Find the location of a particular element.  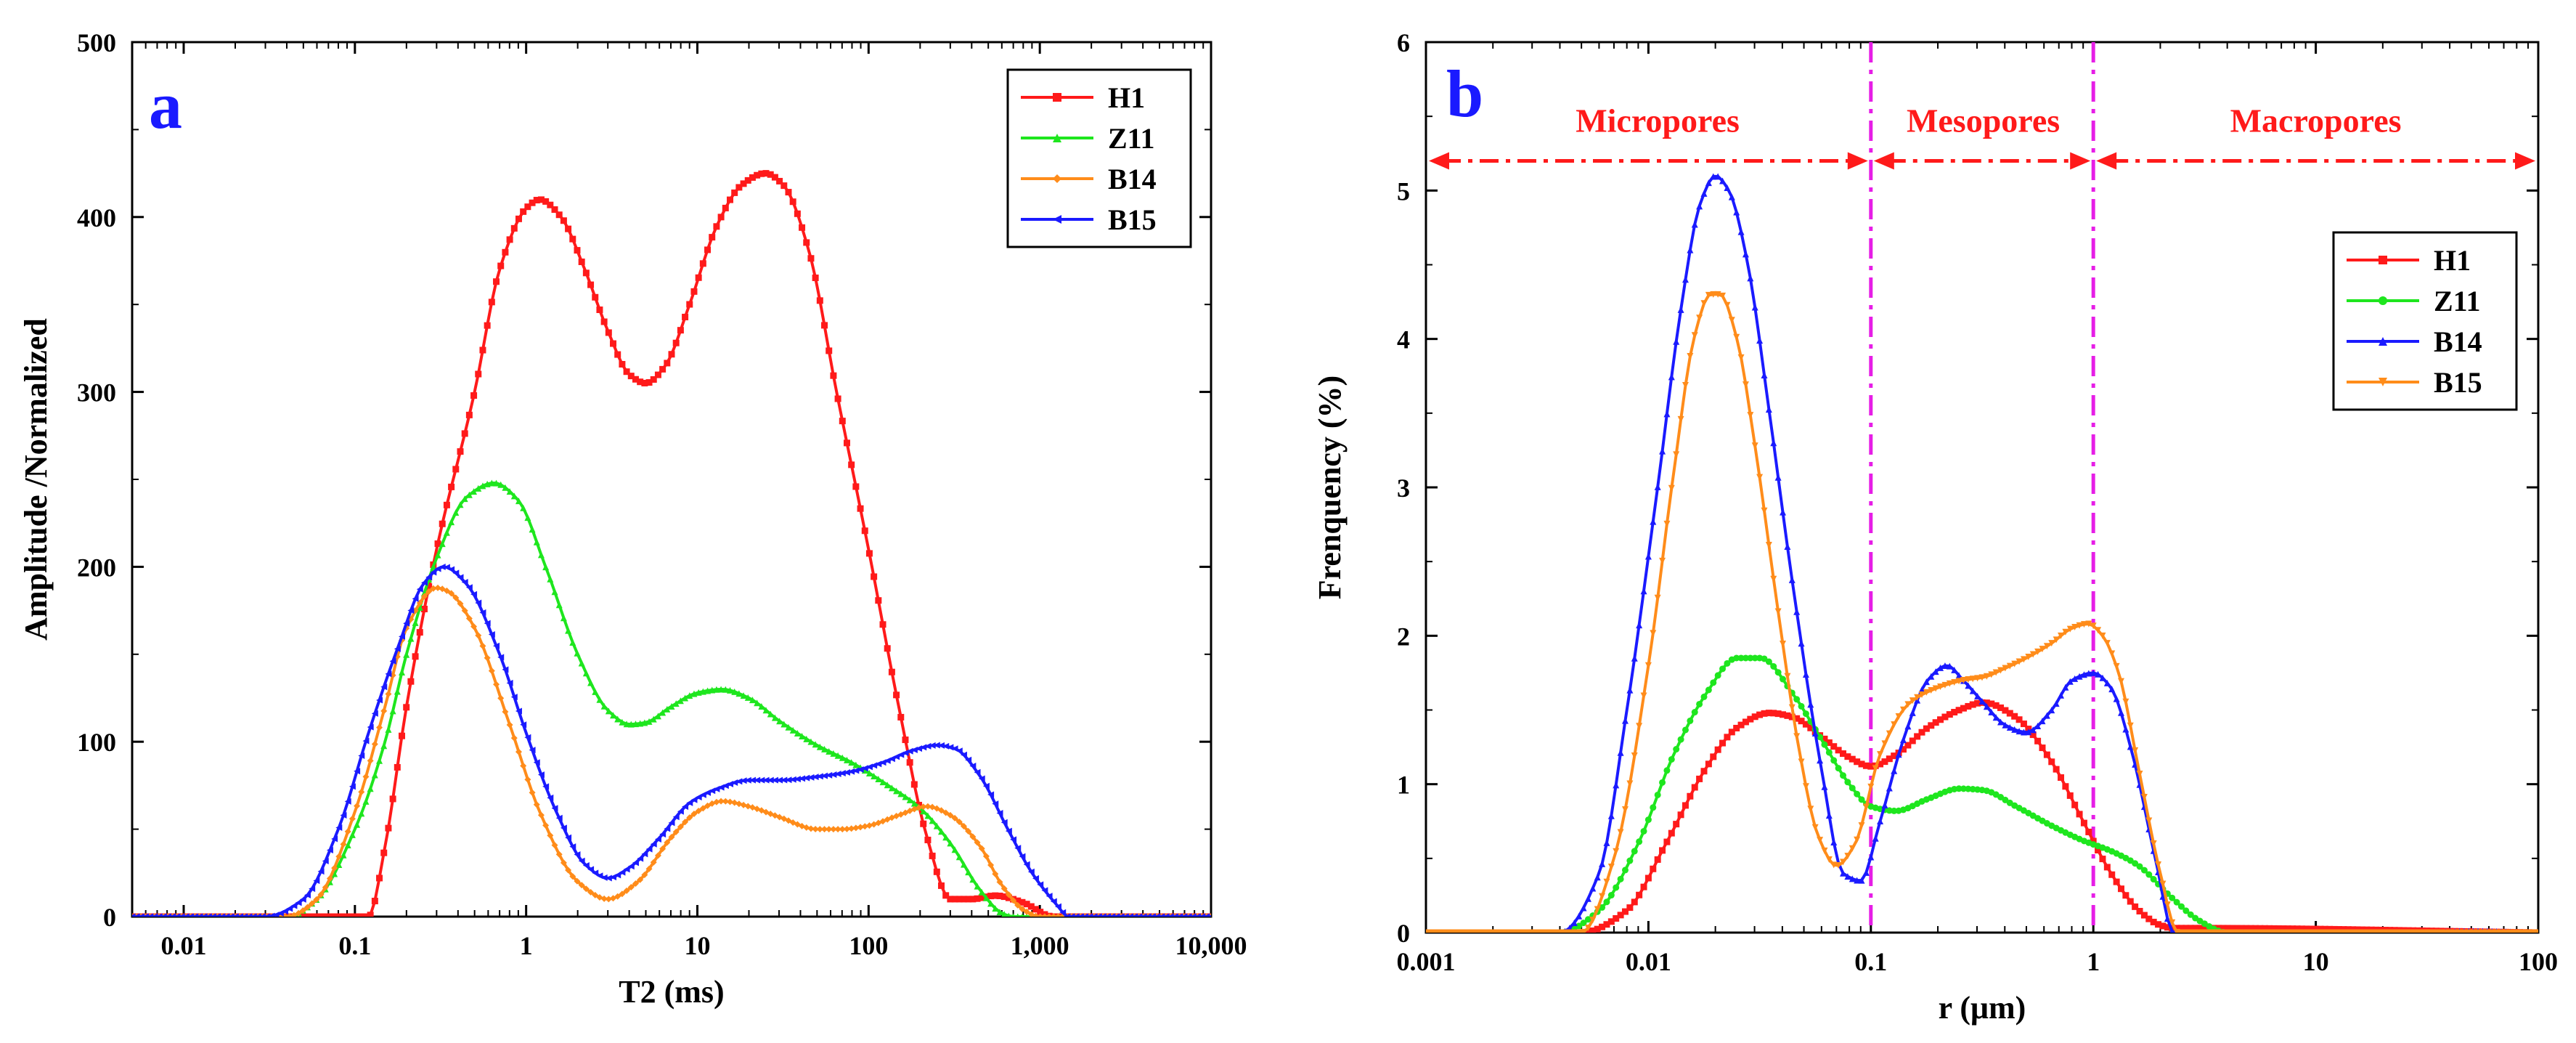

legend-marker is located at coordinates (2383, 382).